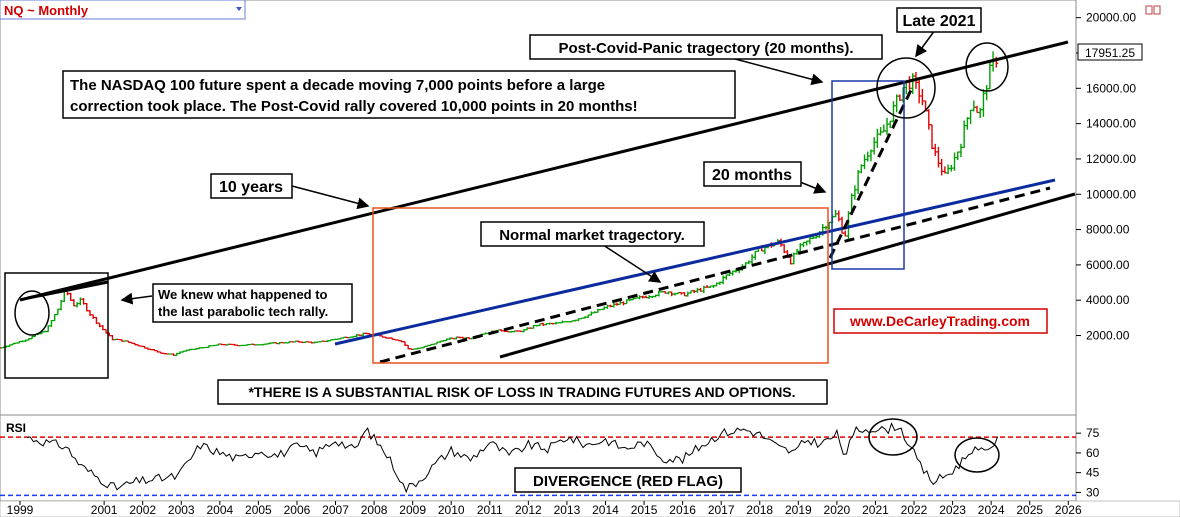  I want to click on price-tick-label: 6000.00, so click(1108, 265).